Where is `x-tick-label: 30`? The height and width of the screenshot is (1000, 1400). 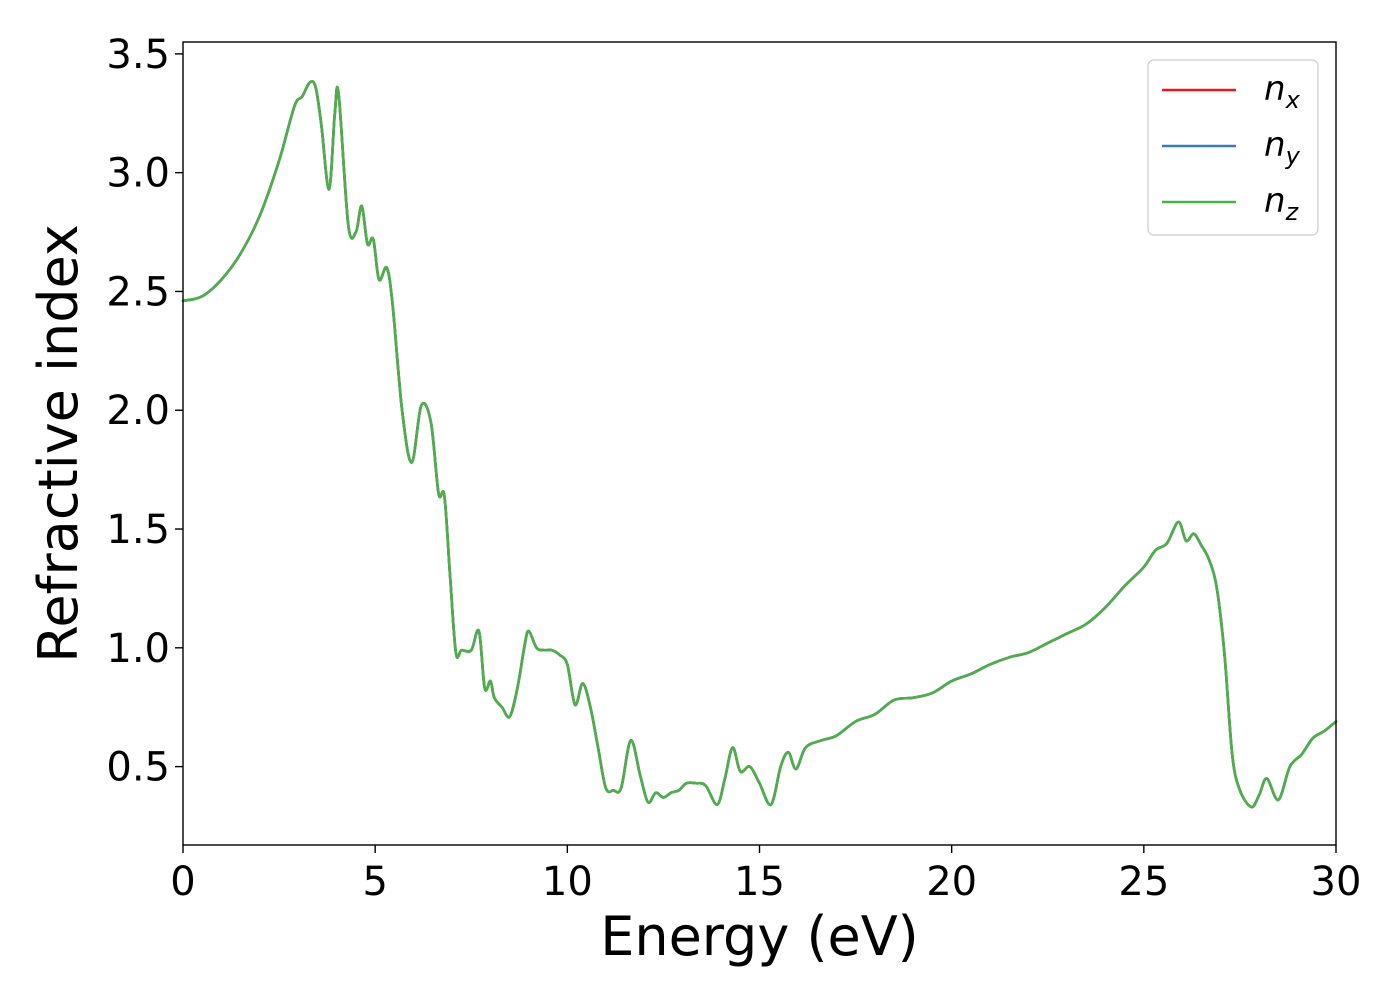 x-tick-label: 30 is located at coordinates (1336, 882).